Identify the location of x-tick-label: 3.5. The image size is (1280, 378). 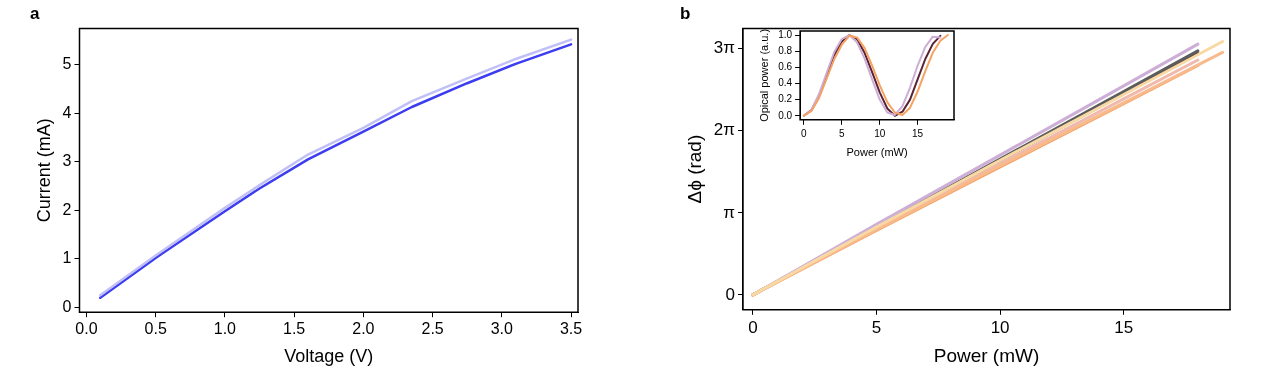
(571, 329).